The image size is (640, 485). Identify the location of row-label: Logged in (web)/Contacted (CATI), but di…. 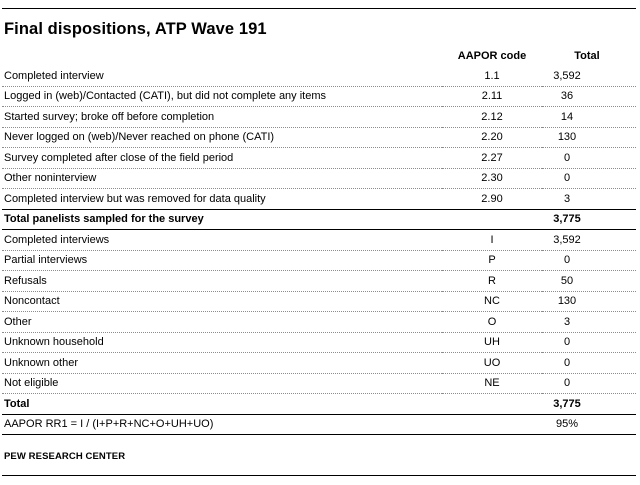
(222, 96).